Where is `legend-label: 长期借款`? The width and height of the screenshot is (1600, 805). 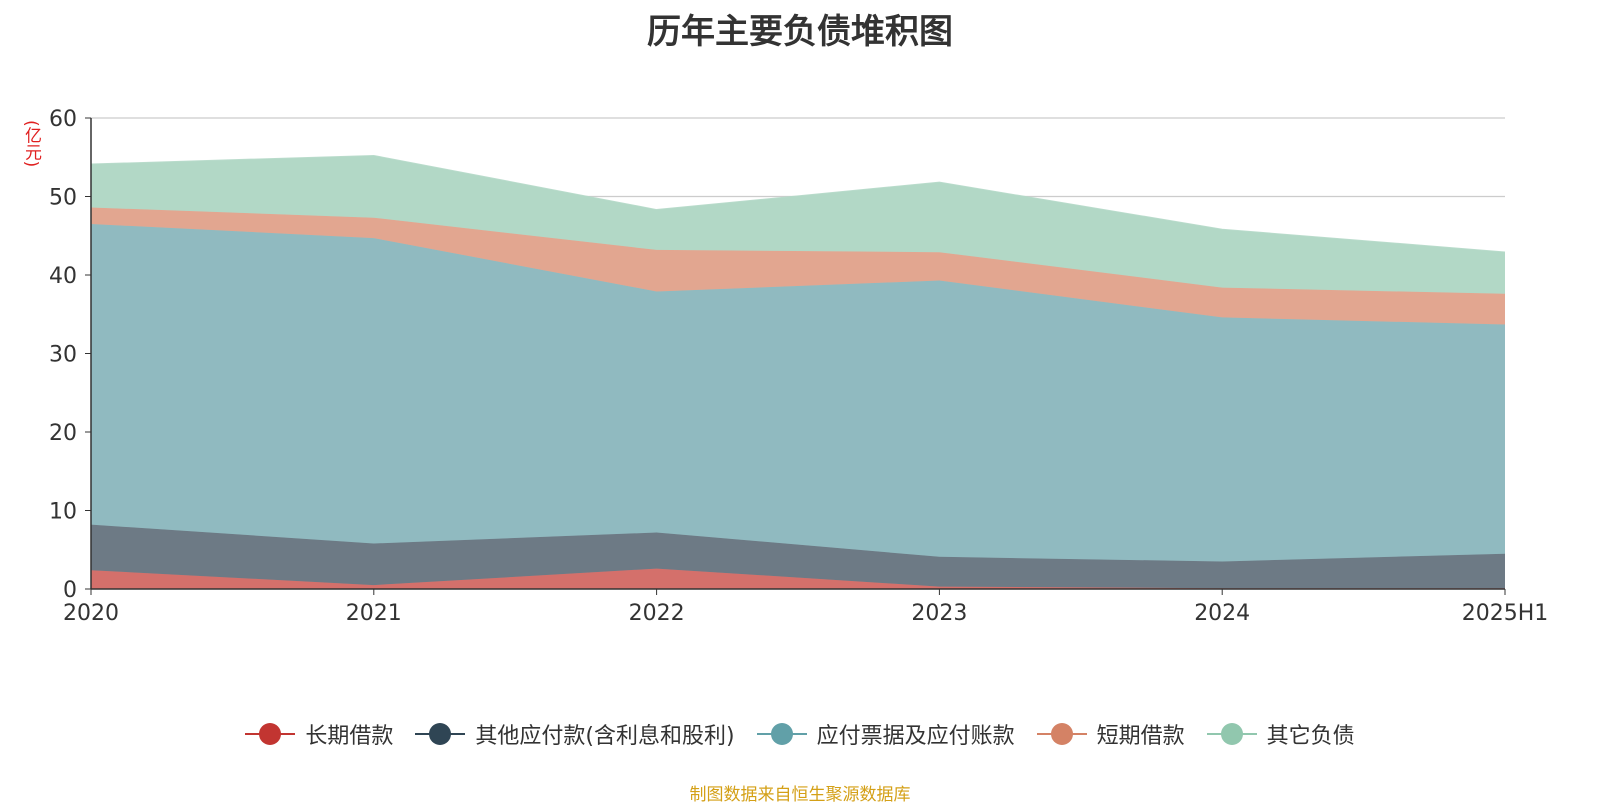
legend-label: 长期借款 is located at coordinates (349, 736).